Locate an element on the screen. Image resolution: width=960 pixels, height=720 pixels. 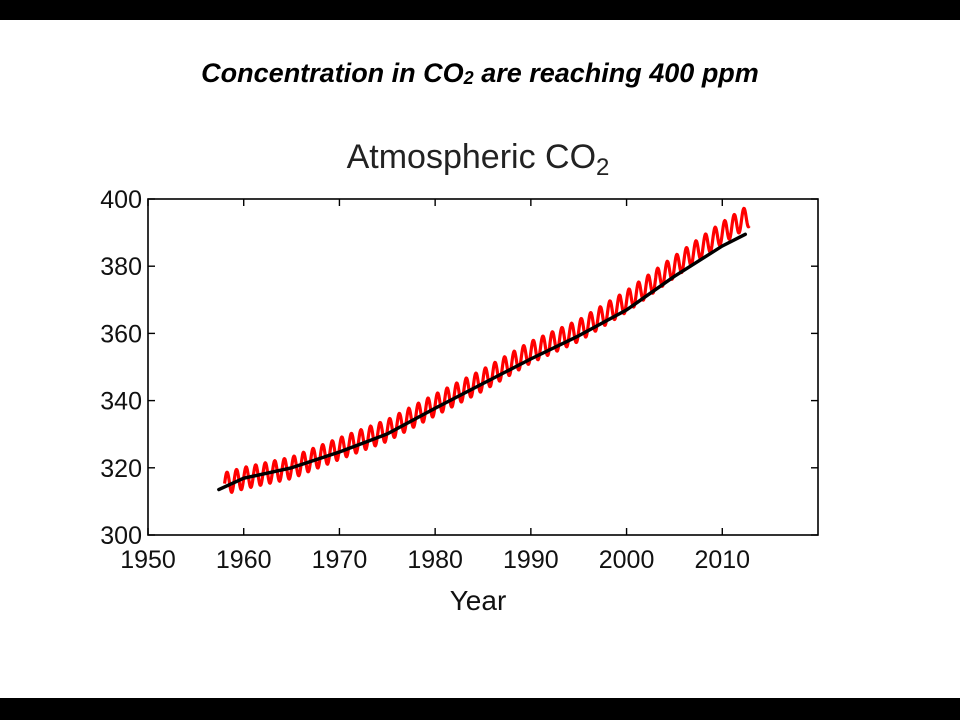
slide-title-subscript: 2 is located at coordinates (468, 78).